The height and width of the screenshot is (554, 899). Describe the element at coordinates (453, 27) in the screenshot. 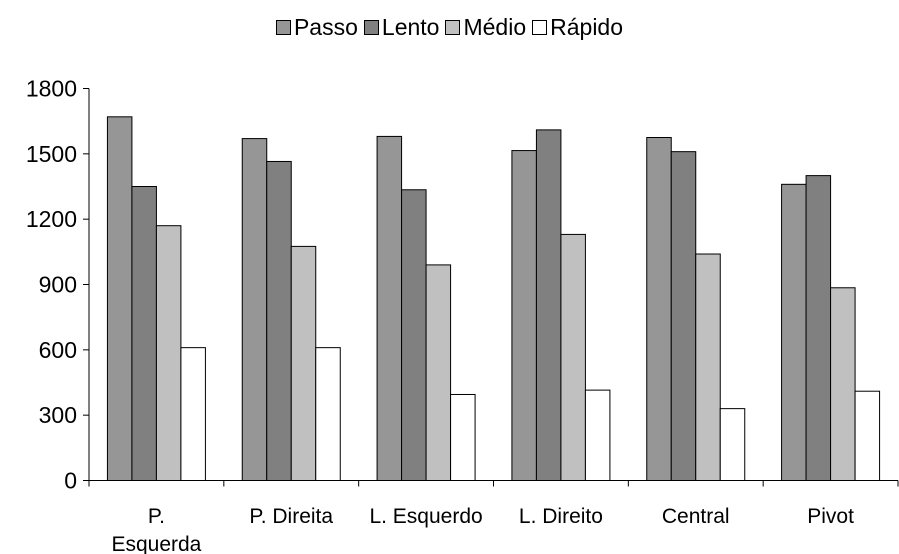

I see `legend-swatch-medio` at that location.